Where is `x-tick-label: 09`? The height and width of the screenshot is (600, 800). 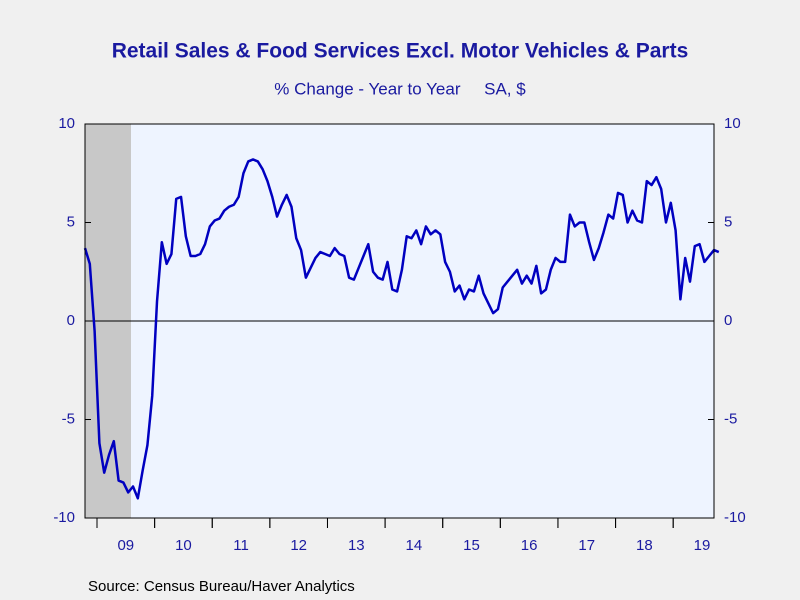 x-tick-label: 09 is located at coordinates (125, 545).